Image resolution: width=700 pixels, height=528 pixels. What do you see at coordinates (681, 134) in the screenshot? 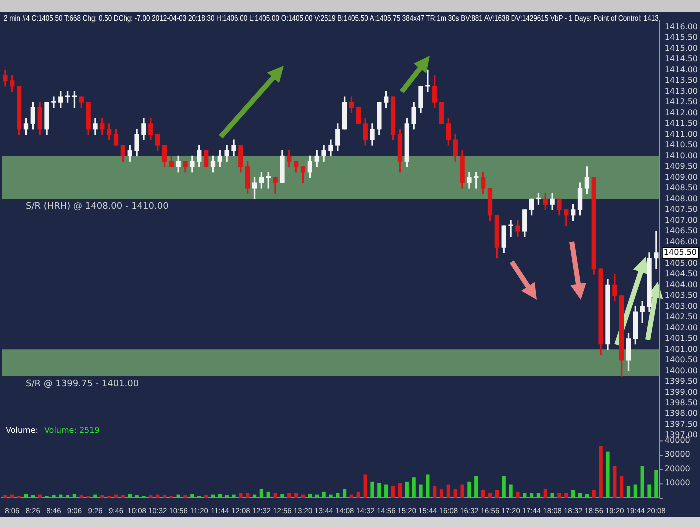
I see `y-tick-label: 1411.00` at bounding box center [681, 134].